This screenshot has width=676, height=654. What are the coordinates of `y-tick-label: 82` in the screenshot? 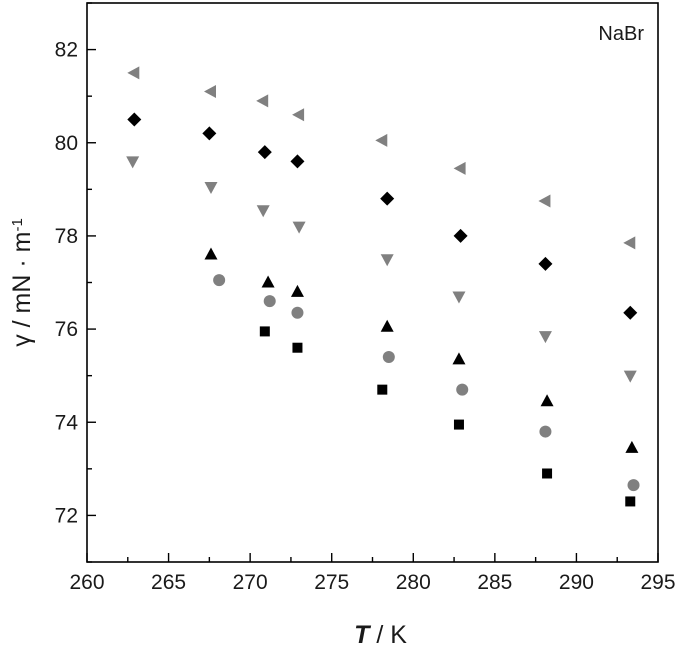 It's located at (66, 50).